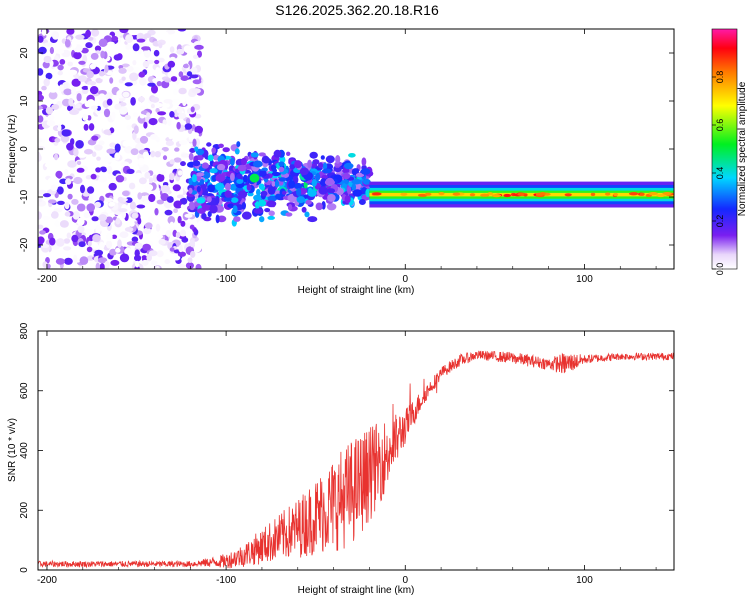 This screenshot has height=600, width=750. I want to click on spectrogram-xlabel: Height of straight line (km), so click(356, 290).